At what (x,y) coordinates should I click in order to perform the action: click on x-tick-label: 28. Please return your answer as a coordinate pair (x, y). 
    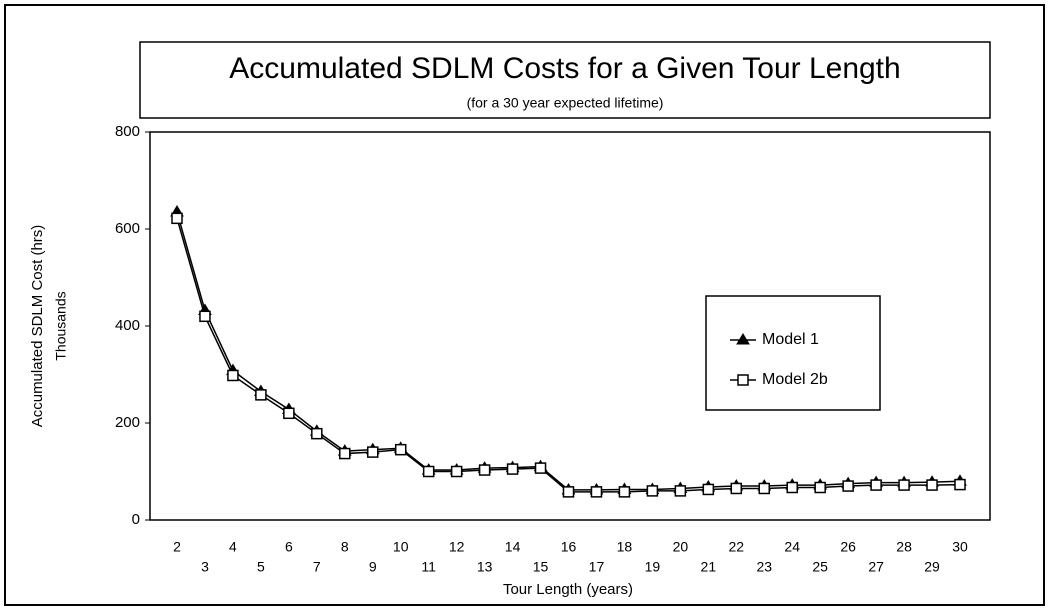
    Looking at the image, I should click on (904, 547).